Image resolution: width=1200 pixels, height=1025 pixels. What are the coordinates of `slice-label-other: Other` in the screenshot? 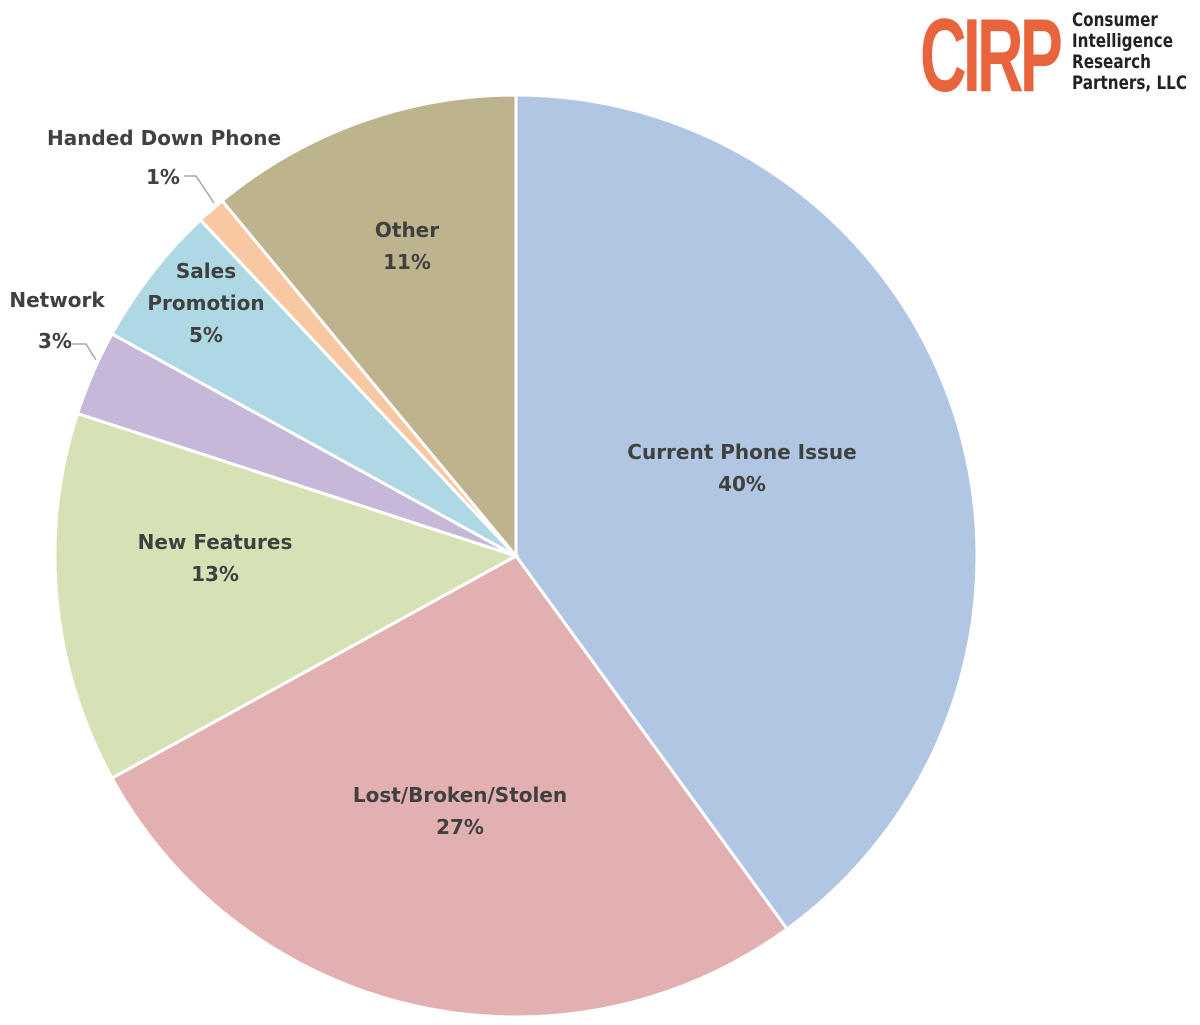 It's located at (407, 230).